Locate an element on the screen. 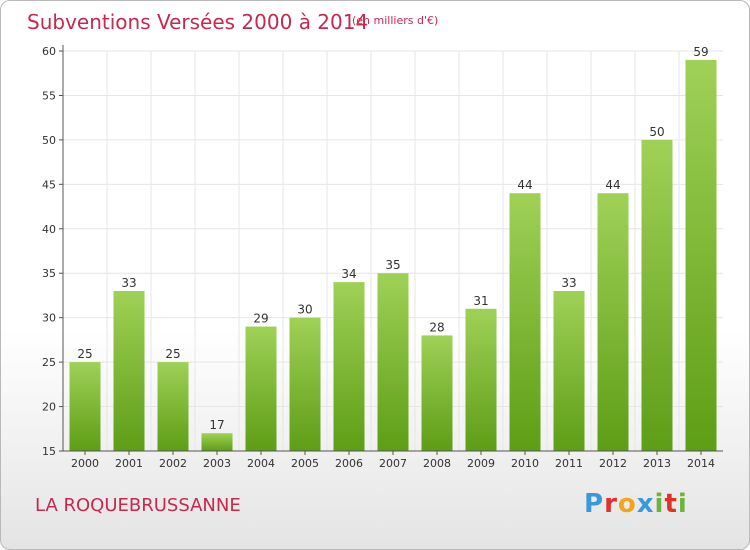 This screenshot has height=550, width=750. bar-value-label: 34 is located at coordinates (348, 274).